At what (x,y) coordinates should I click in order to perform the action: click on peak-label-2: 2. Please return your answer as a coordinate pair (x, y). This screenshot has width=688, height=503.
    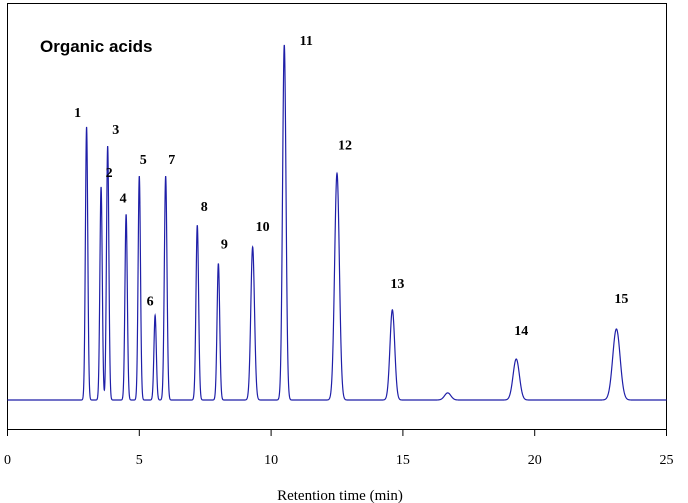
    Looking at the image, I should click on (109, 173).